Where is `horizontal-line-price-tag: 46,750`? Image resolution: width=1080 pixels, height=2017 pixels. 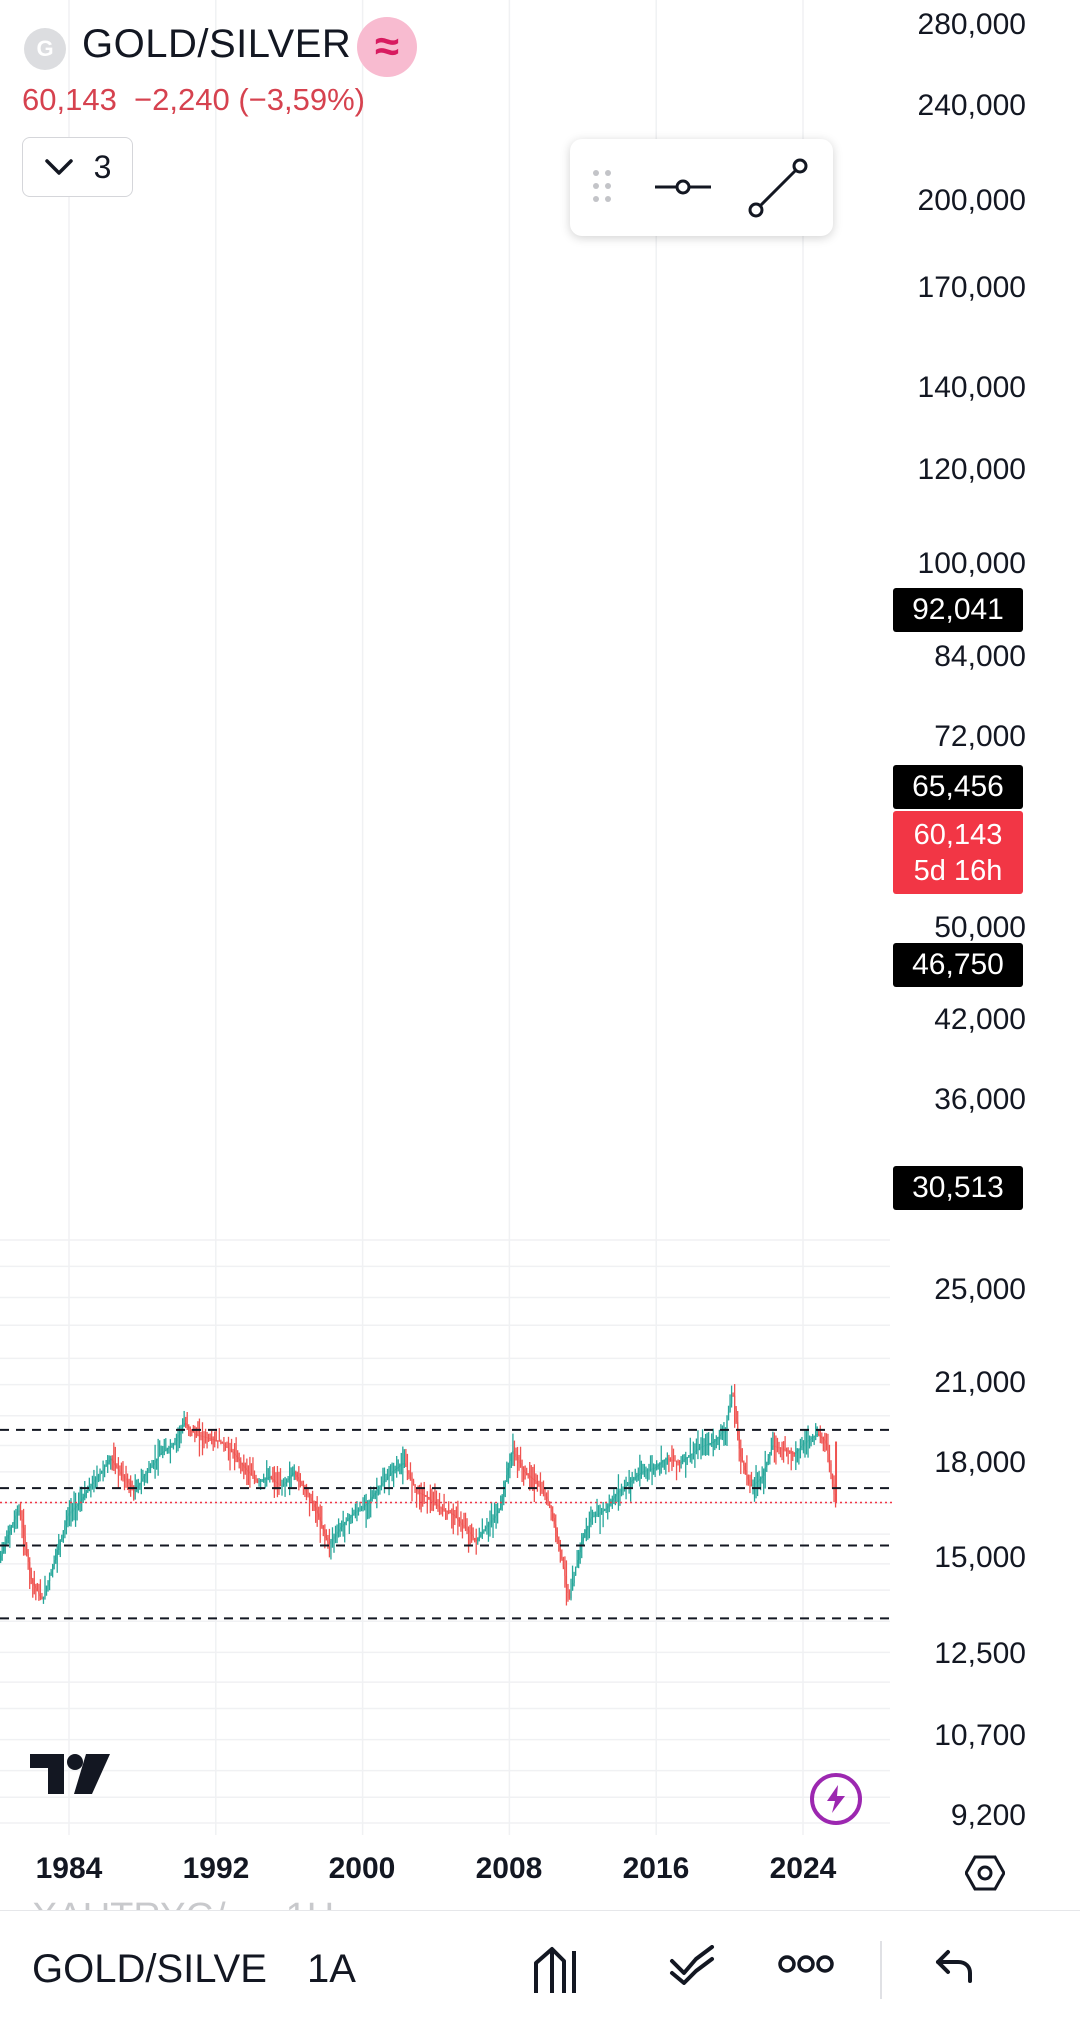 horizontal-line-price-tag: 46,750 is located at coordinates (958, 965).